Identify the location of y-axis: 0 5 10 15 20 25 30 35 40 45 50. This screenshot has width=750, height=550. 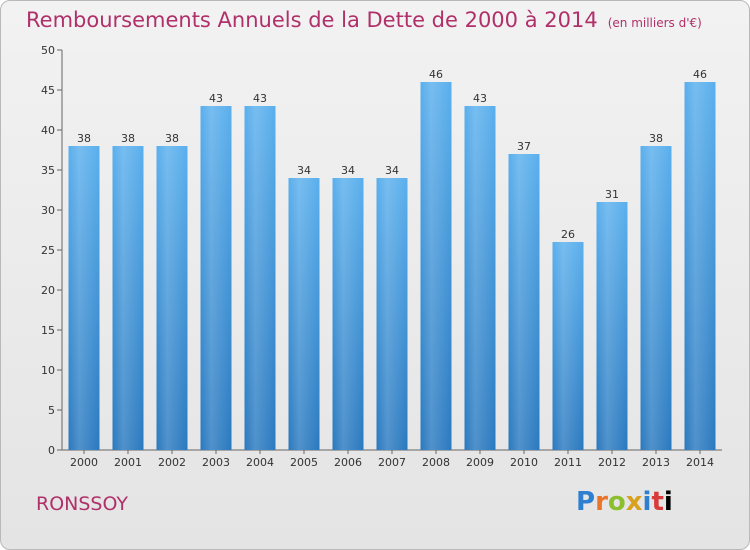
(52, 250).